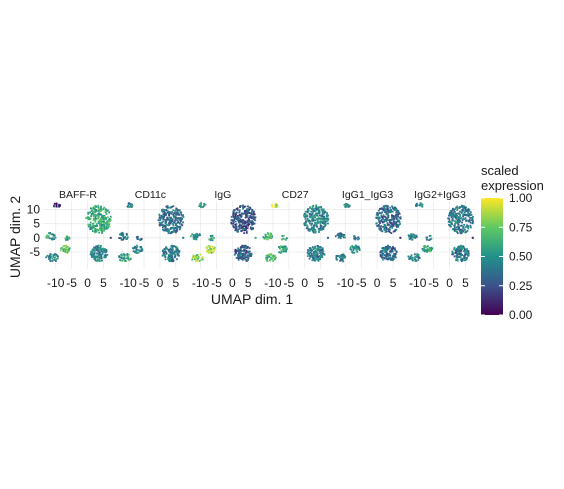 The image size is (564, 489). I want to click on legend-tick-label: 1.00, so click(521, 198).